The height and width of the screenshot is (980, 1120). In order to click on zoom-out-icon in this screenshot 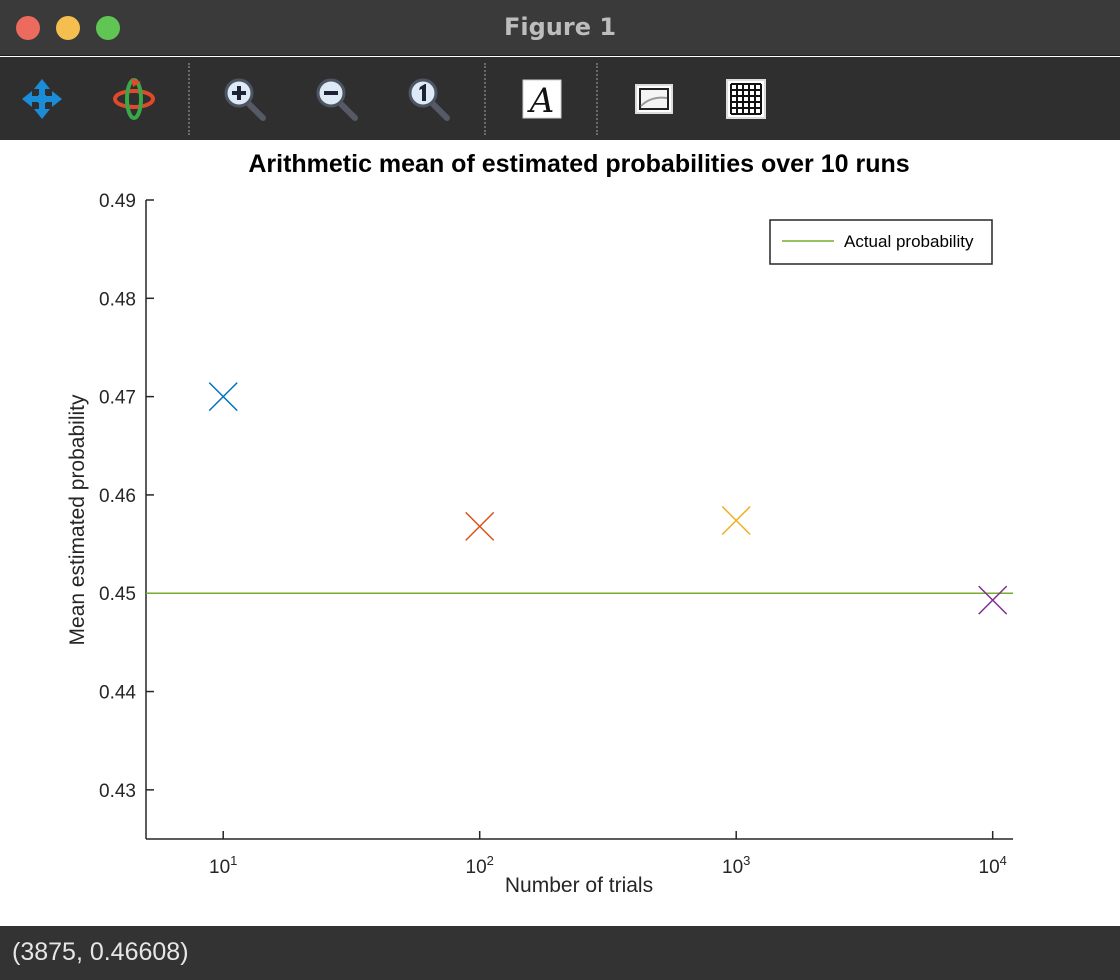, I will do `click(337, 99)`.